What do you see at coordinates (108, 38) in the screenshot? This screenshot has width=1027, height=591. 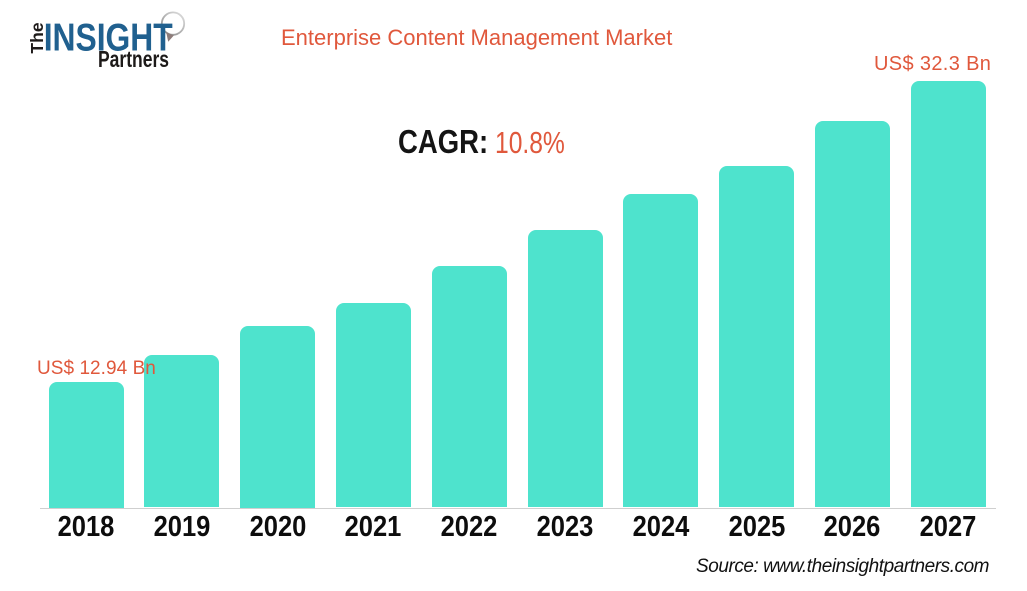 I see `svg-text: INSIGHT` at bounding box center [108, 38].